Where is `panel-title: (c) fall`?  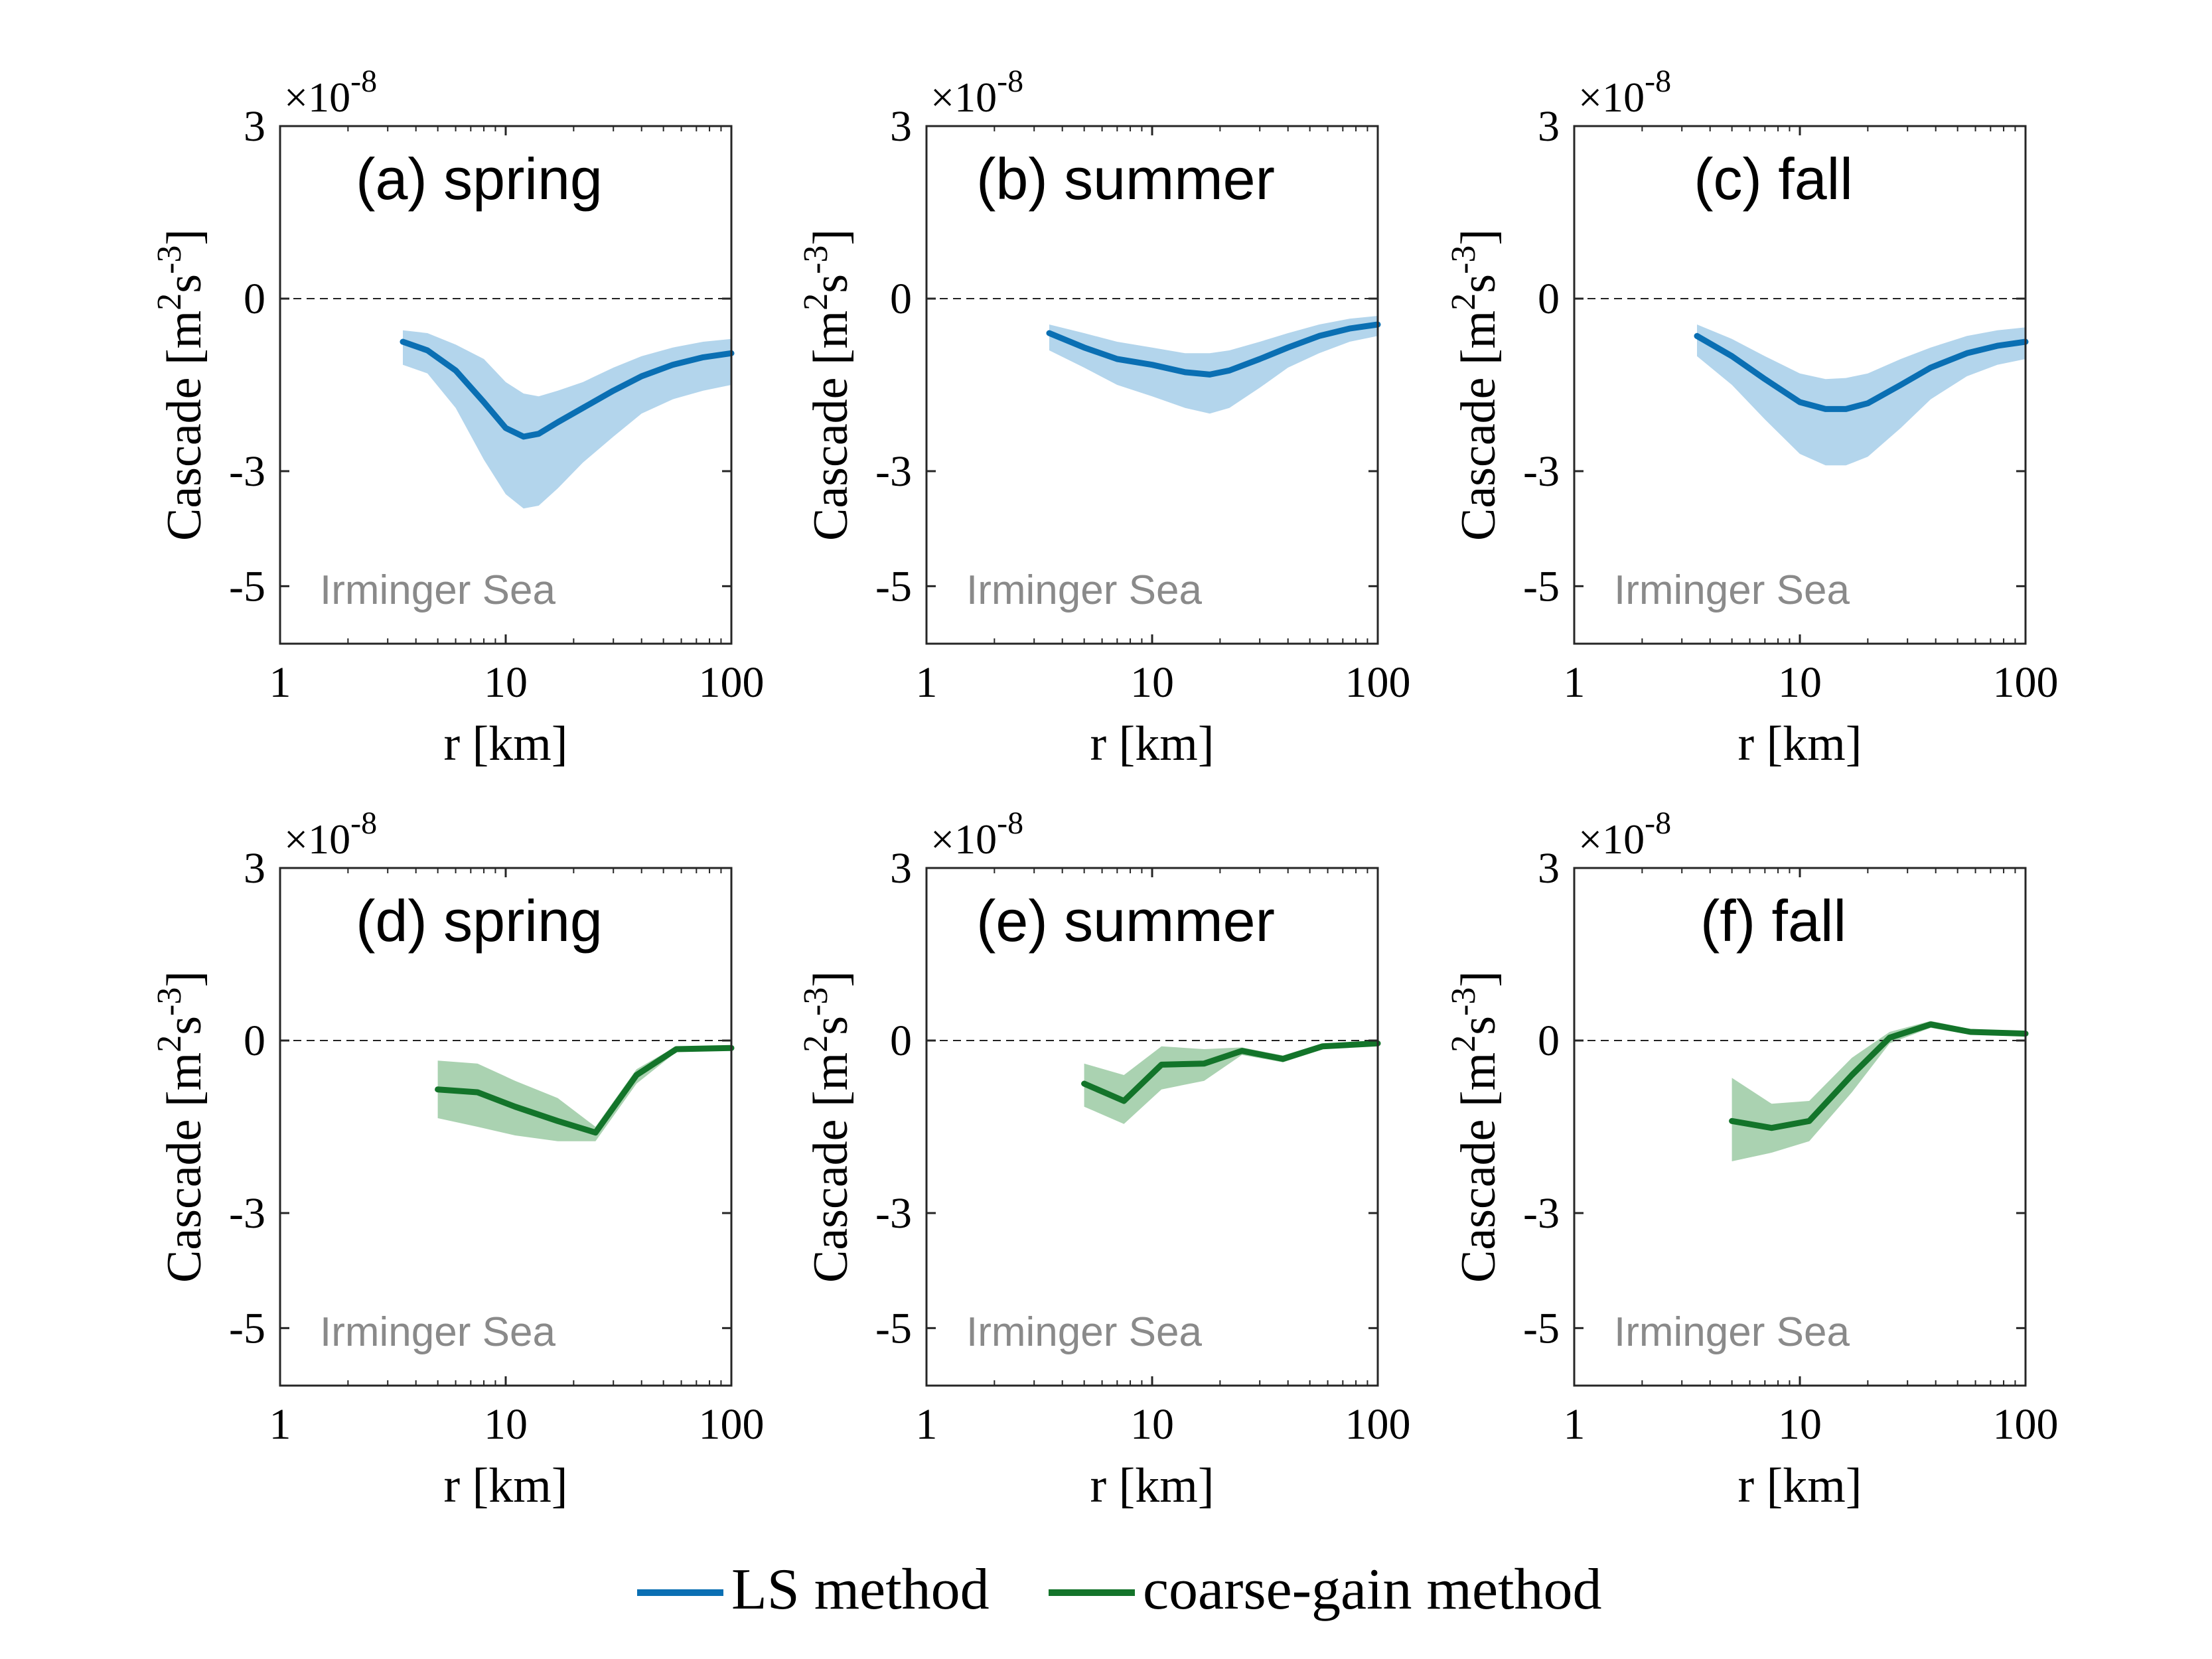 panel-title: (c) fall is located at coordinates (1774, 179).